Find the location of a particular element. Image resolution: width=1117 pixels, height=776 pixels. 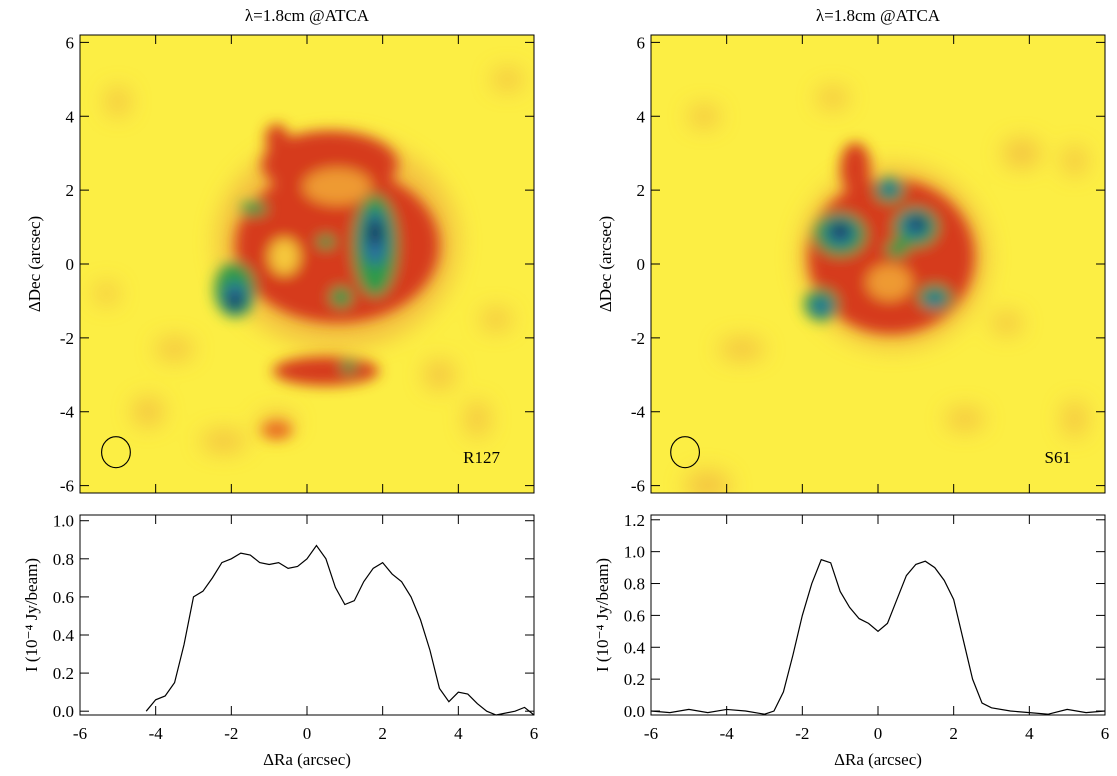

panel-label: S61 is located at coordinates (1058, 457).